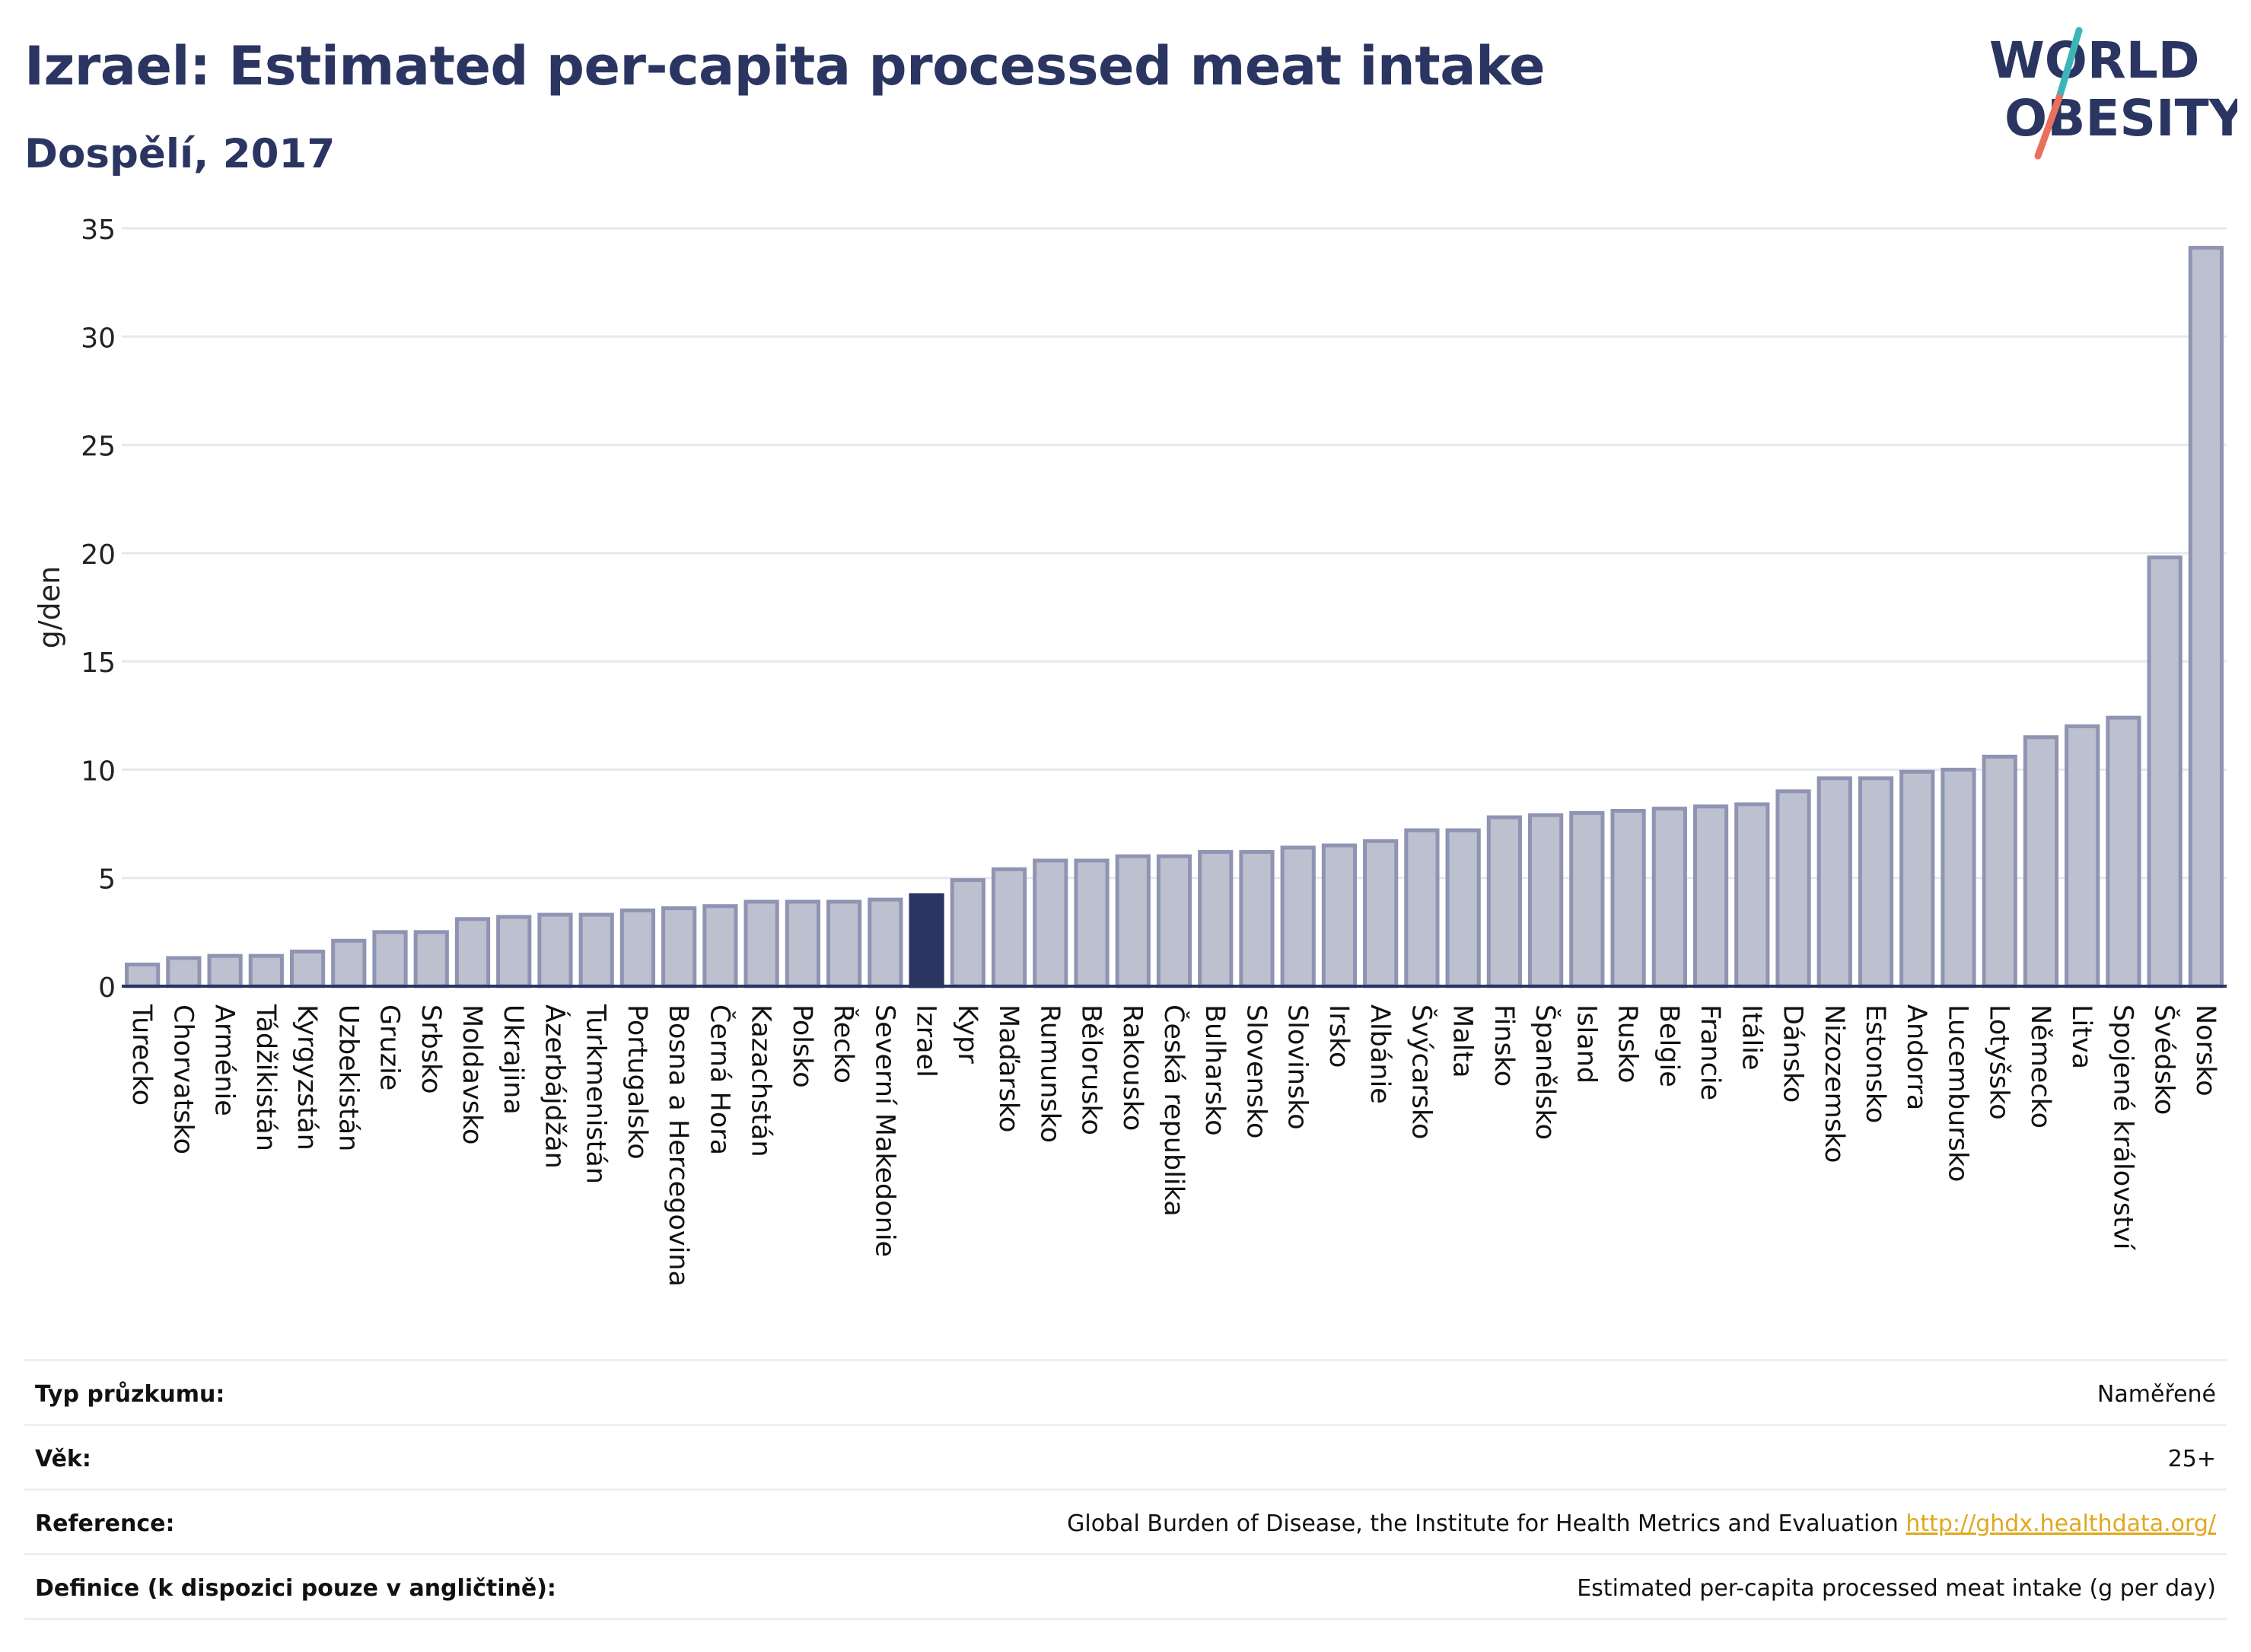 The height and width of the screenshot is (1652, 2251). I want to click on x-tick-label: Litva, so click(2081, 1036).